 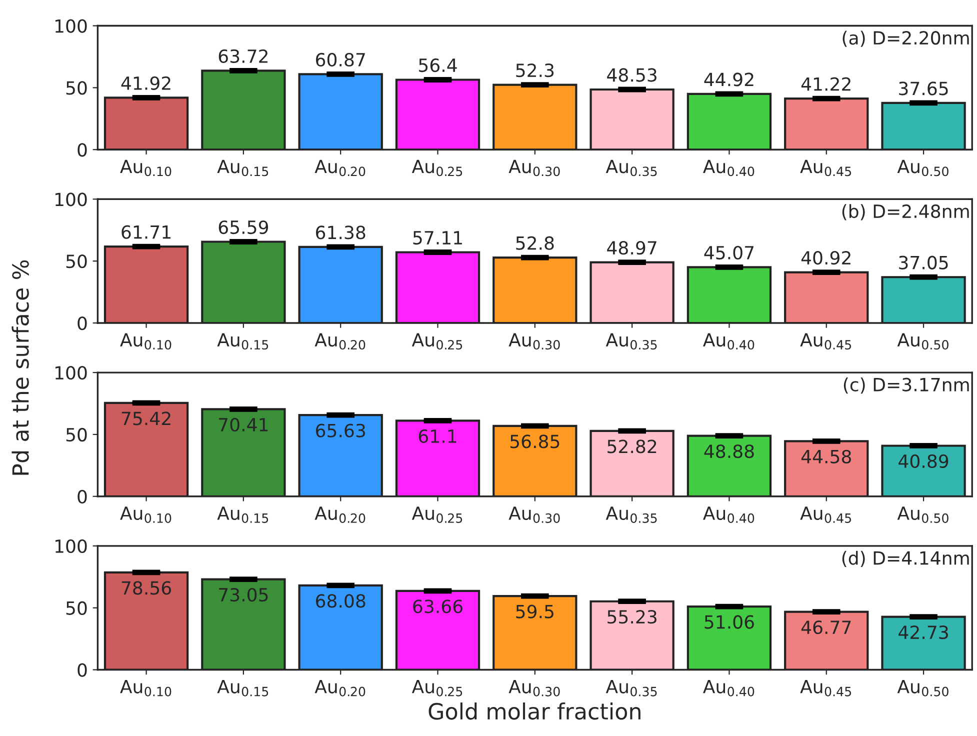 What do you see at coordinates (340, 59) in the screenshot?
I see `data-label: 60.87` at bounding box center [340, 59].